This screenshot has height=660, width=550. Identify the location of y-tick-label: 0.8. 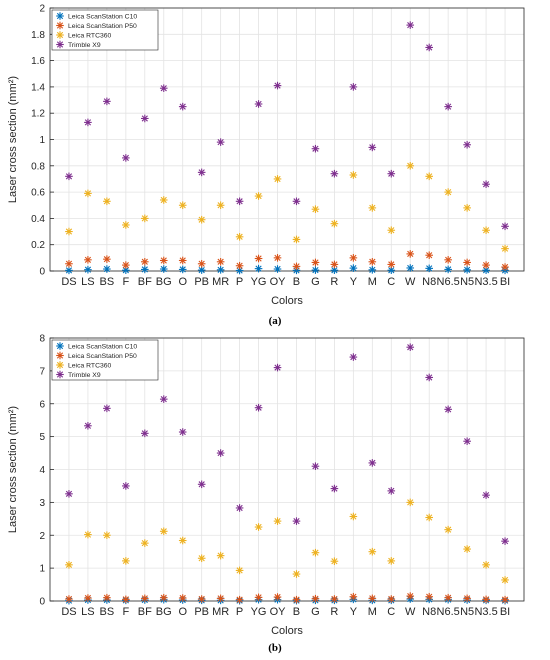
(38, 166).